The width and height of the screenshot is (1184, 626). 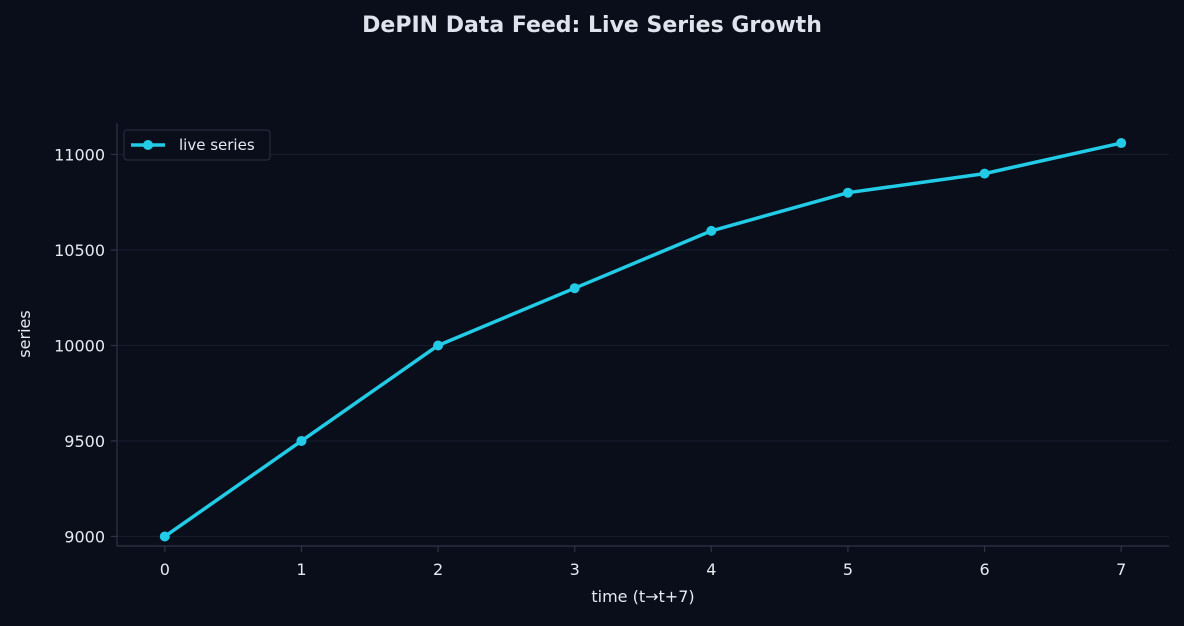 What do you see at coordinates (79, 155) in the screenshot?
I see `y-tick-label: 11000` at bounding box center [79, 155].